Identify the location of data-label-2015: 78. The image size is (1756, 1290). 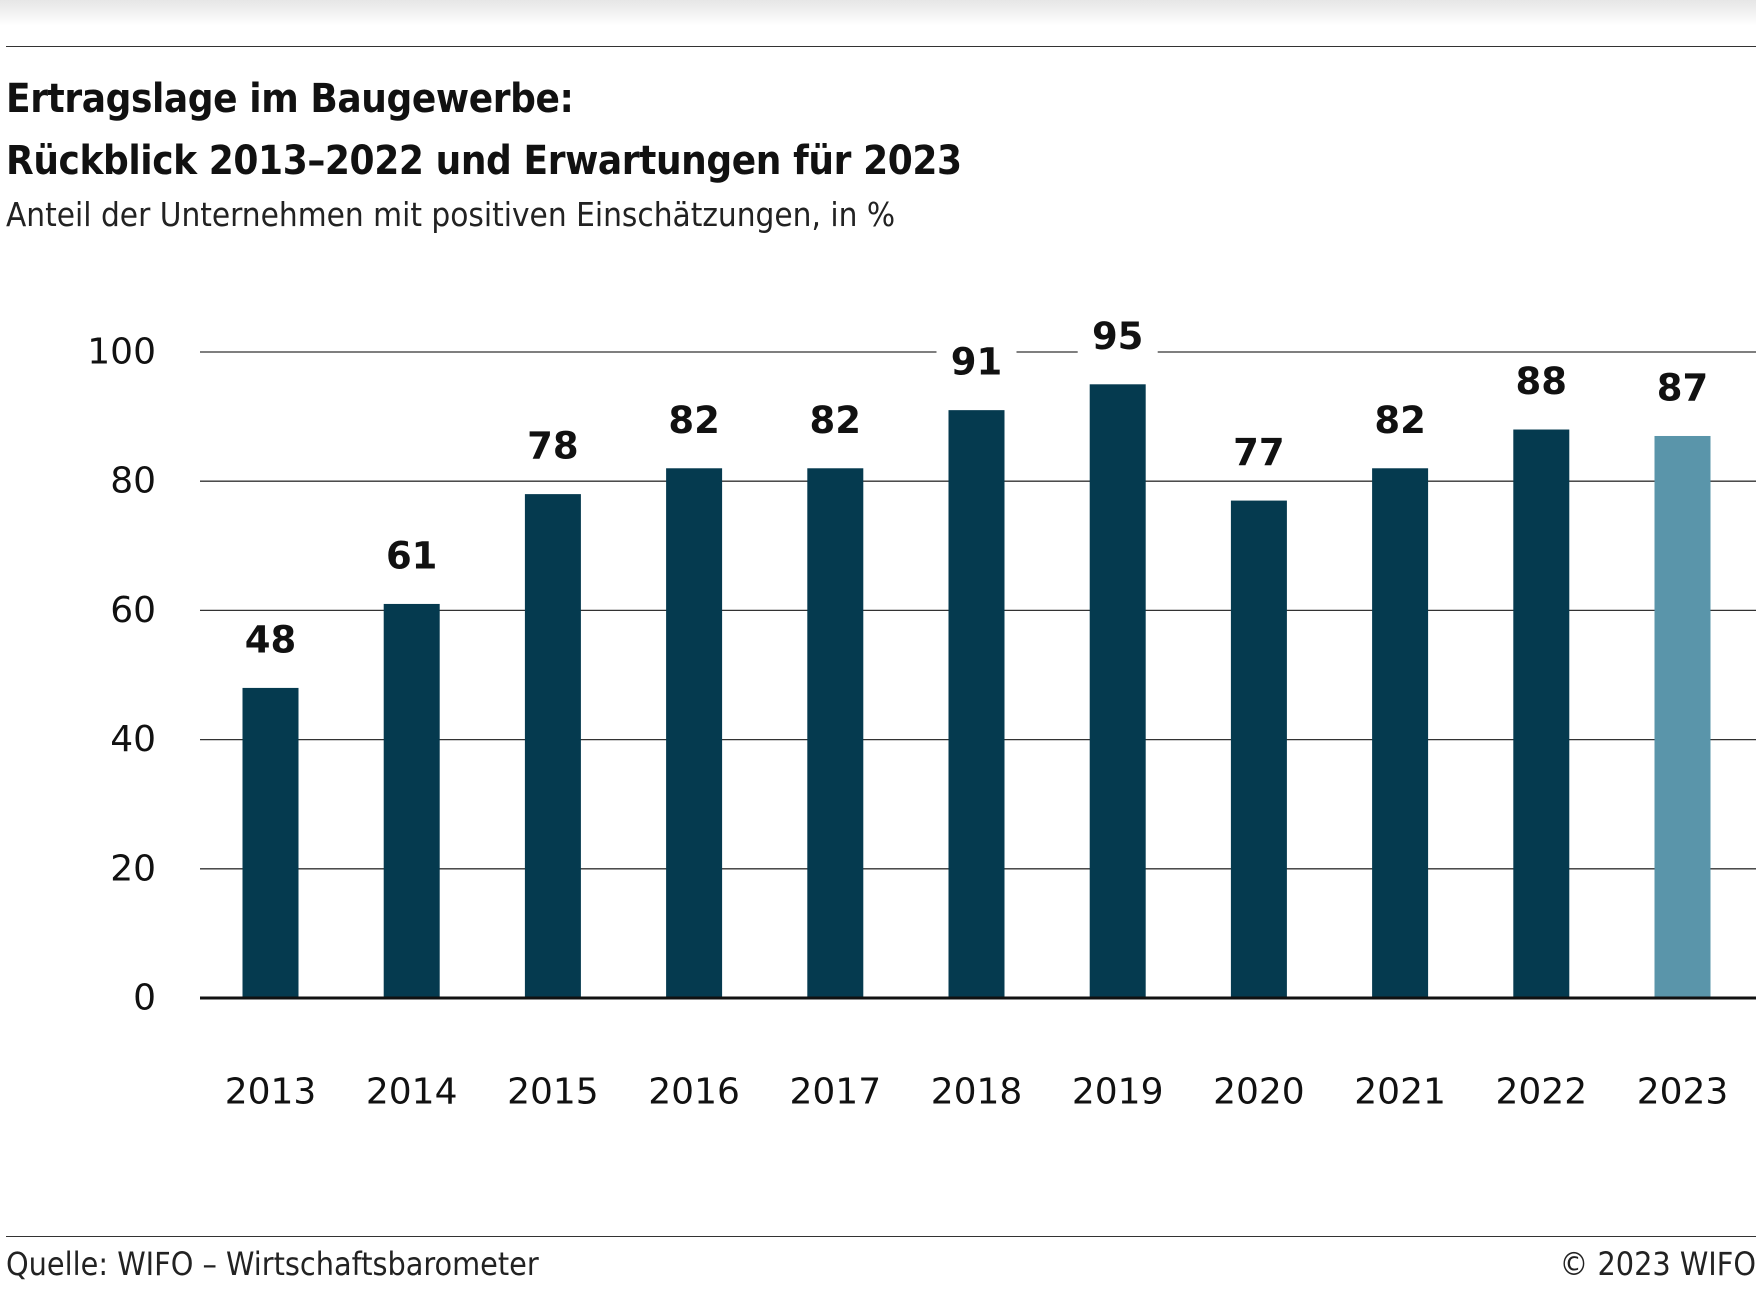
(553, 446).